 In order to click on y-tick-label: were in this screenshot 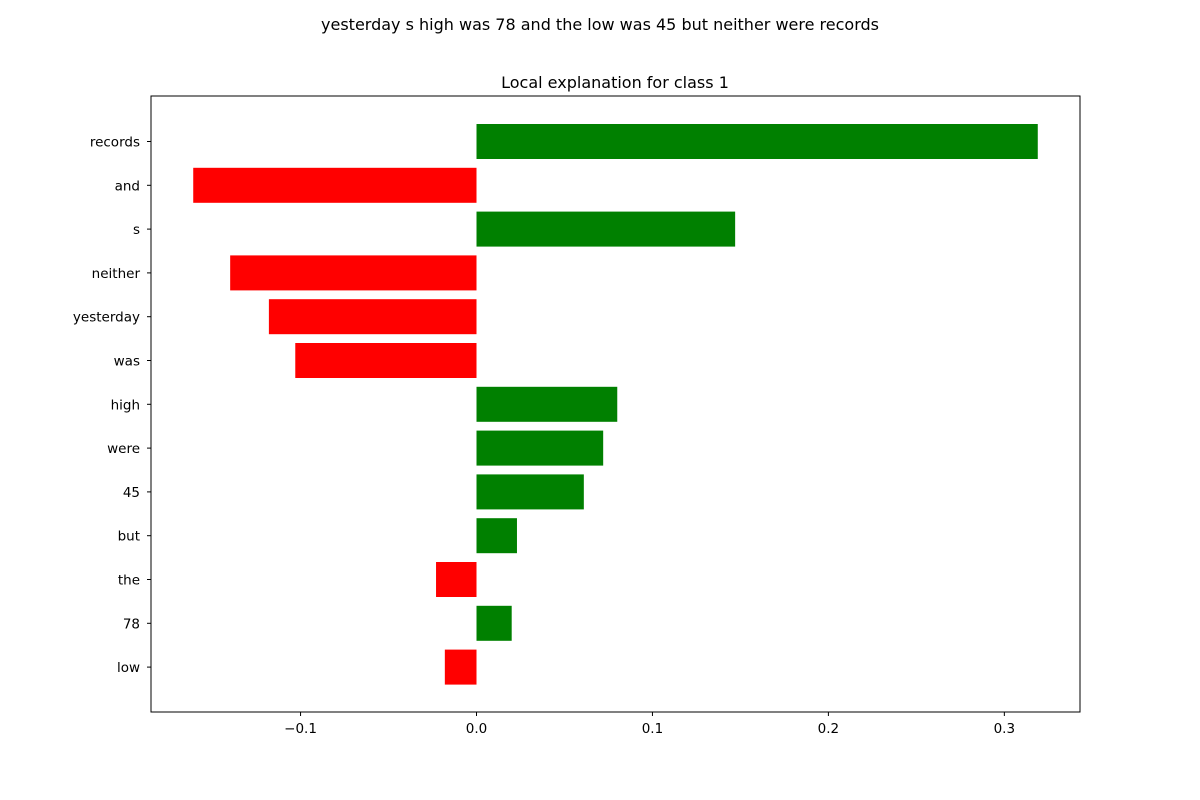, I will do `click(123, 449)`.